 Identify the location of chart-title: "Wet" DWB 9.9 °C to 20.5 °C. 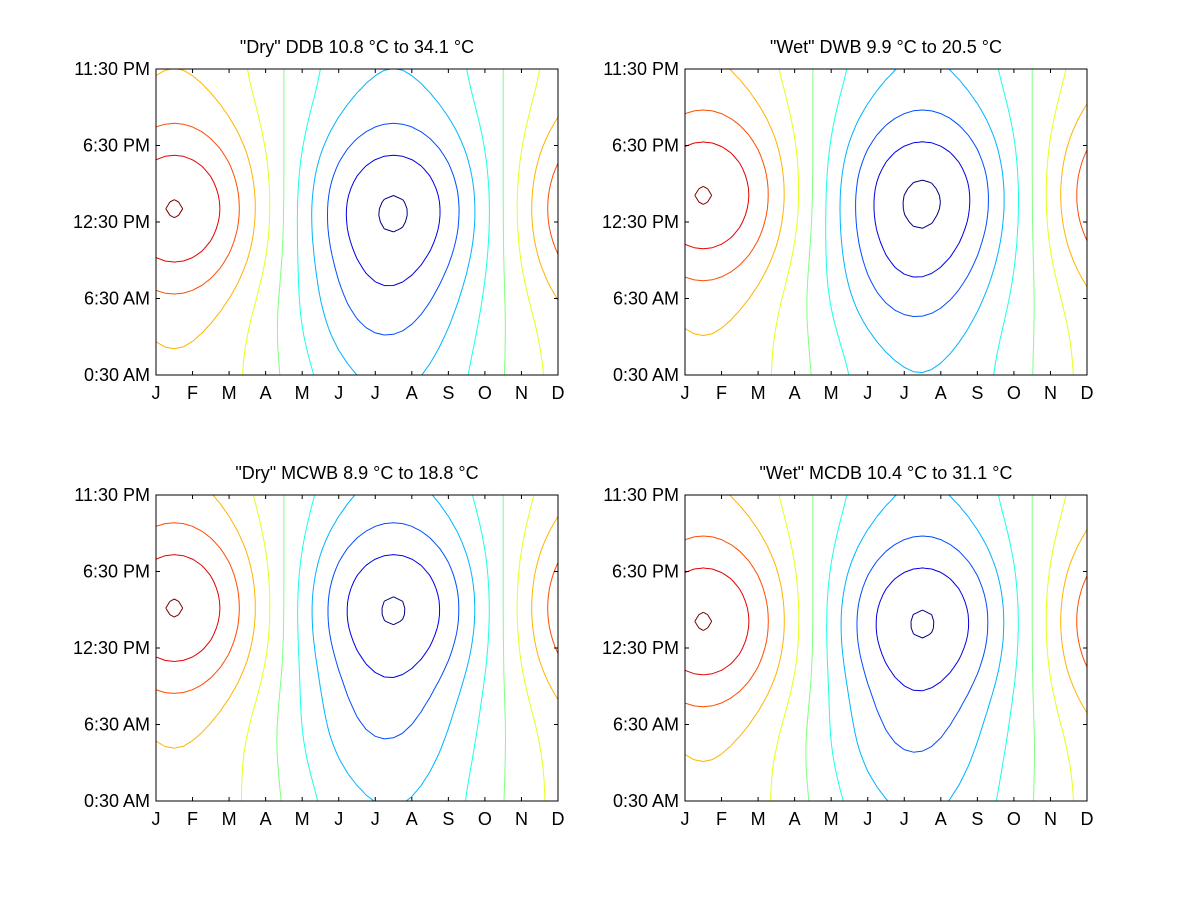
(886, 47).